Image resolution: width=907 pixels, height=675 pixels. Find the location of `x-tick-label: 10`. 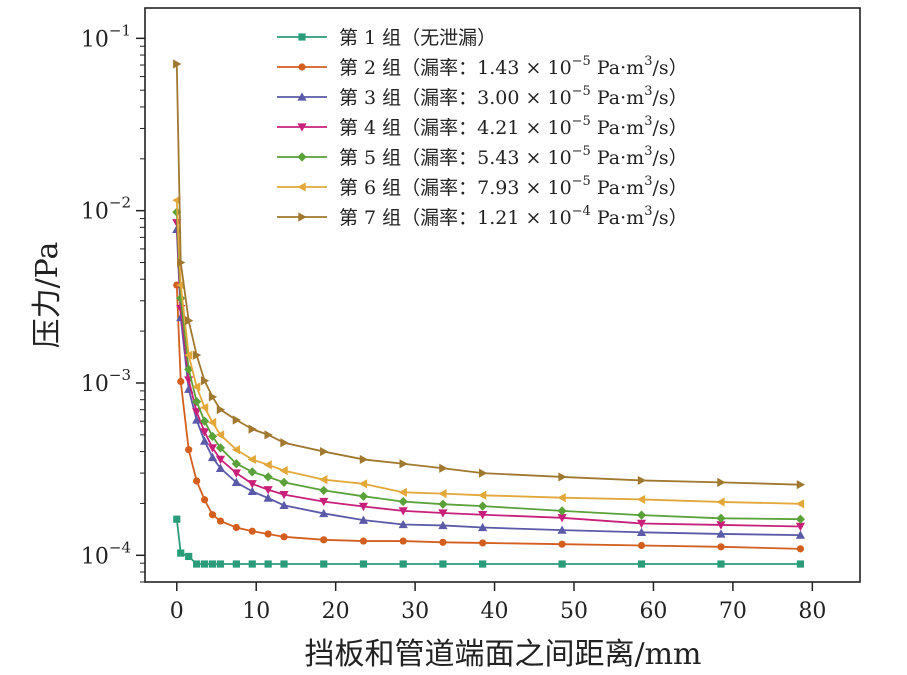

x-tick-label: 10 is located at coordinates (256, 611).